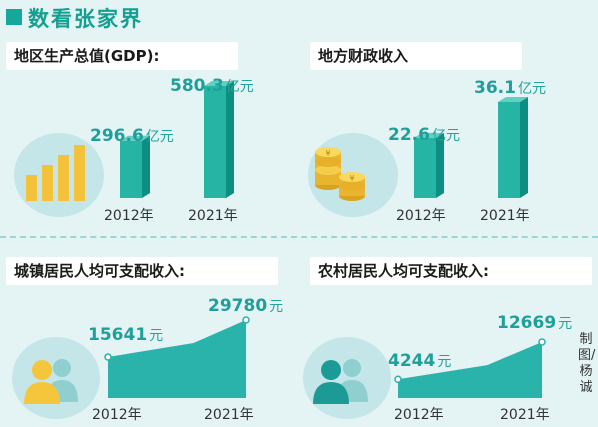 Image resolution: width=598 pixels, height=427 pixels. What do you see at coordinates (340, 381) in the screenshot?
I see `people-icon-rural` at bounding box center [340, 381].